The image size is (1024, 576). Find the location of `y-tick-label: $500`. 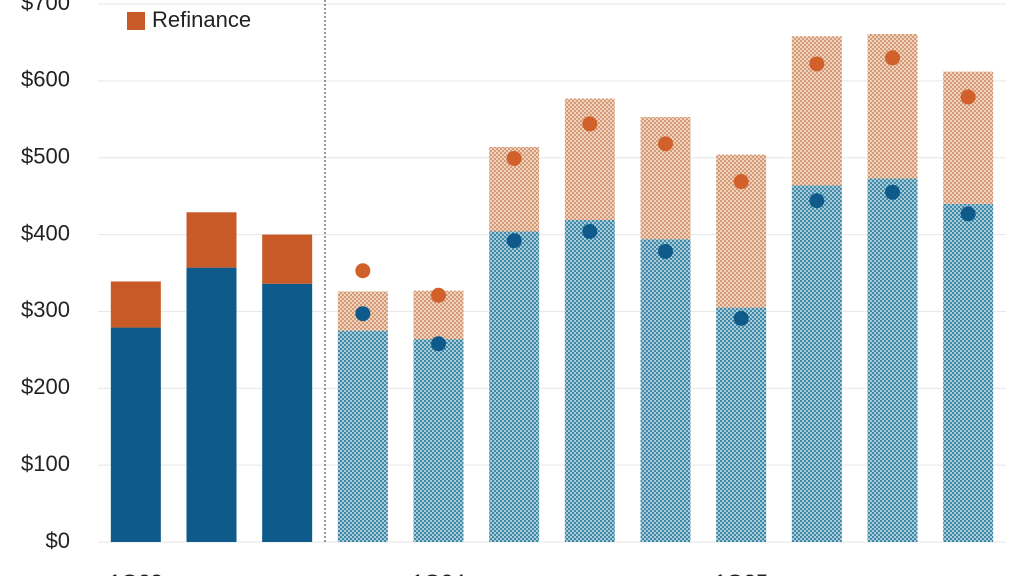

y-tick-label: $500 is located at coordinates (45, 156).